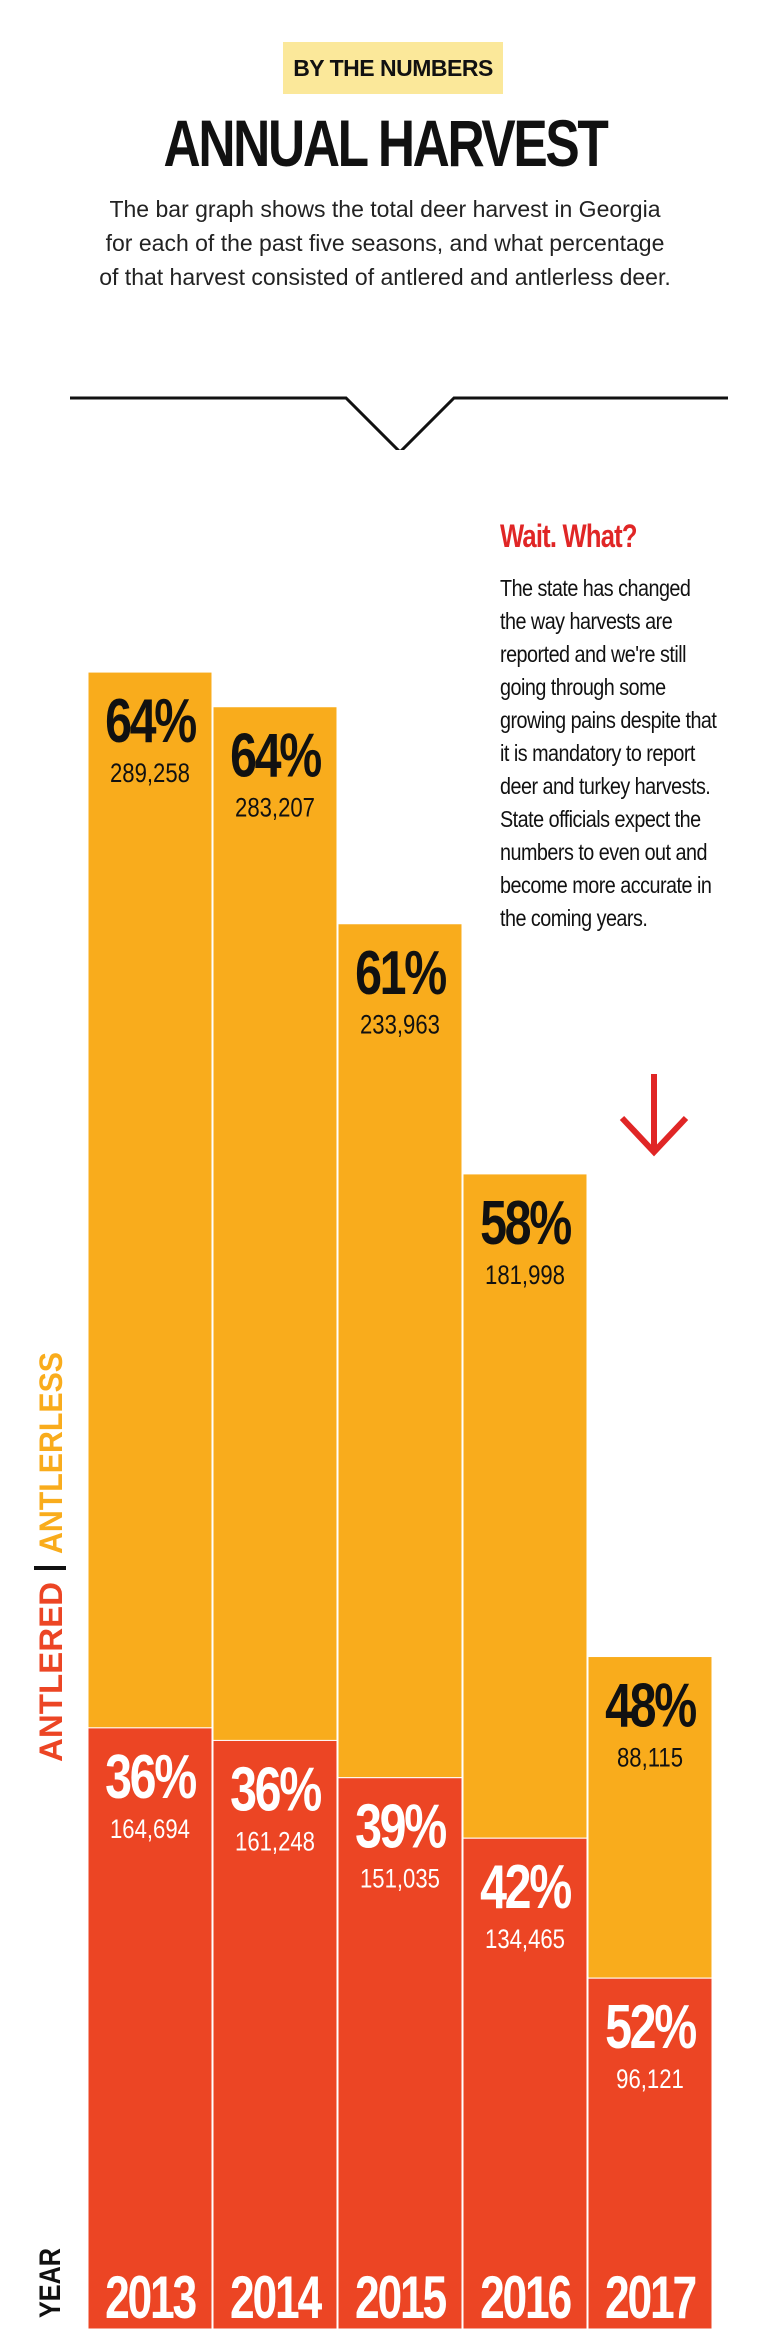  I want to click on section-divider, so click(399, 423).